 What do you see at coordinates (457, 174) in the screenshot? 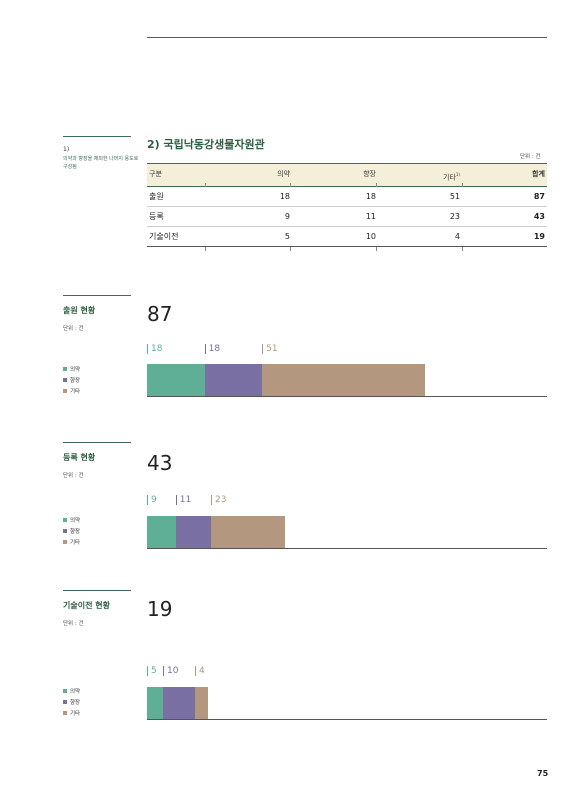
I see `header-other-sup: 1)` at bounding box center [457, 174].